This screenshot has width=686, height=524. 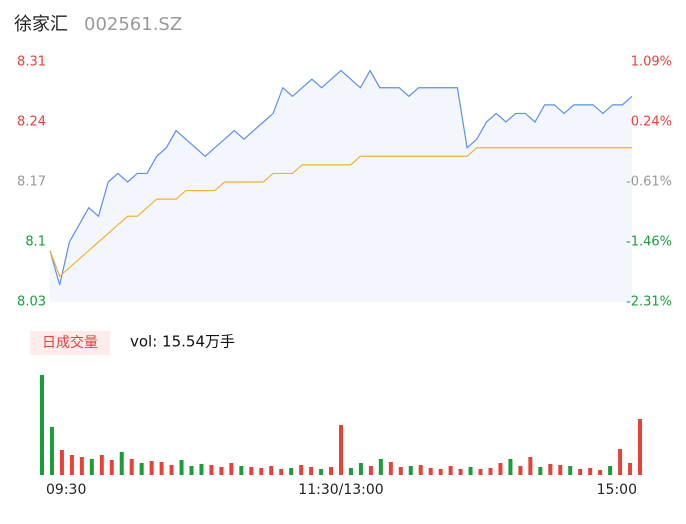 What do you see at coordinates (649, 302) in the screenshot?
I see `y2-tick-label: -2.31%` at bounding box center [649, 302].